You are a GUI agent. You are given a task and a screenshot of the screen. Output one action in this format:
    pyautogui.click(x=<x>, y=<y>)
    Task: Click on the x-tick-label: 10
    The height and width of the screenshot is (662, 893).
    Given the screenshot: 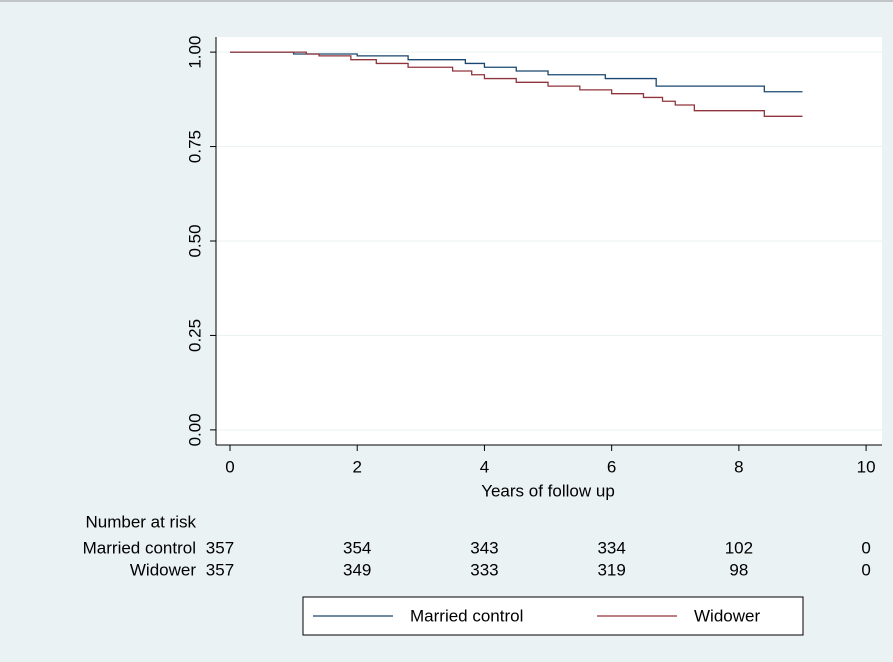 What is the action you would take?
    pyautogui.click(x=866, y=466)
    